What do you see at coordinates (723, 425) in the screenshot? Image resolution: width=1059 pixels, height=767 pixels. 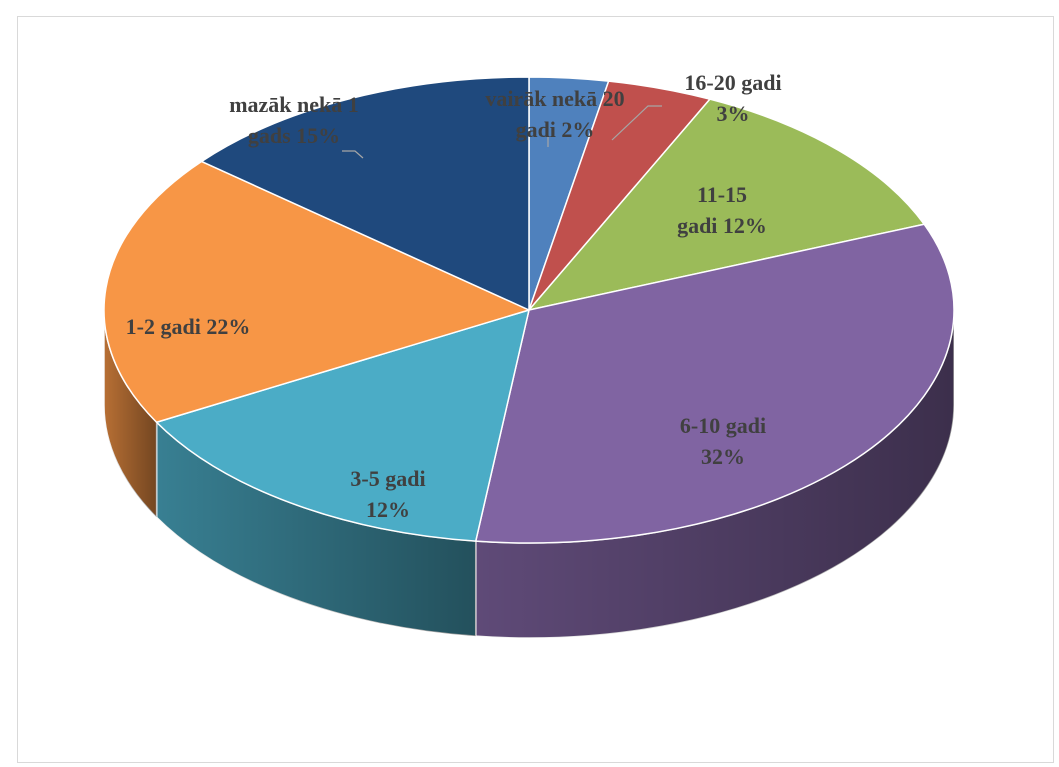 I see `data-label-line: 6-10 gadi` at bounding box center [723, 425].